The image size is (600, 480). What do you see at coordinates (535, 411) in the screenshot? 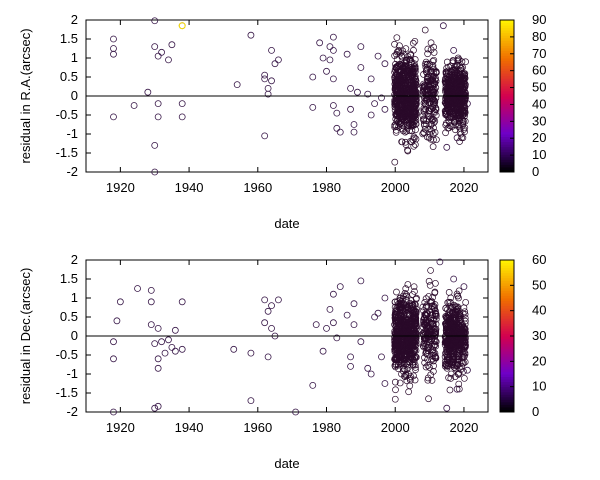
I see `colorbar-tick-label: 0` at bounding box center [535, 411].